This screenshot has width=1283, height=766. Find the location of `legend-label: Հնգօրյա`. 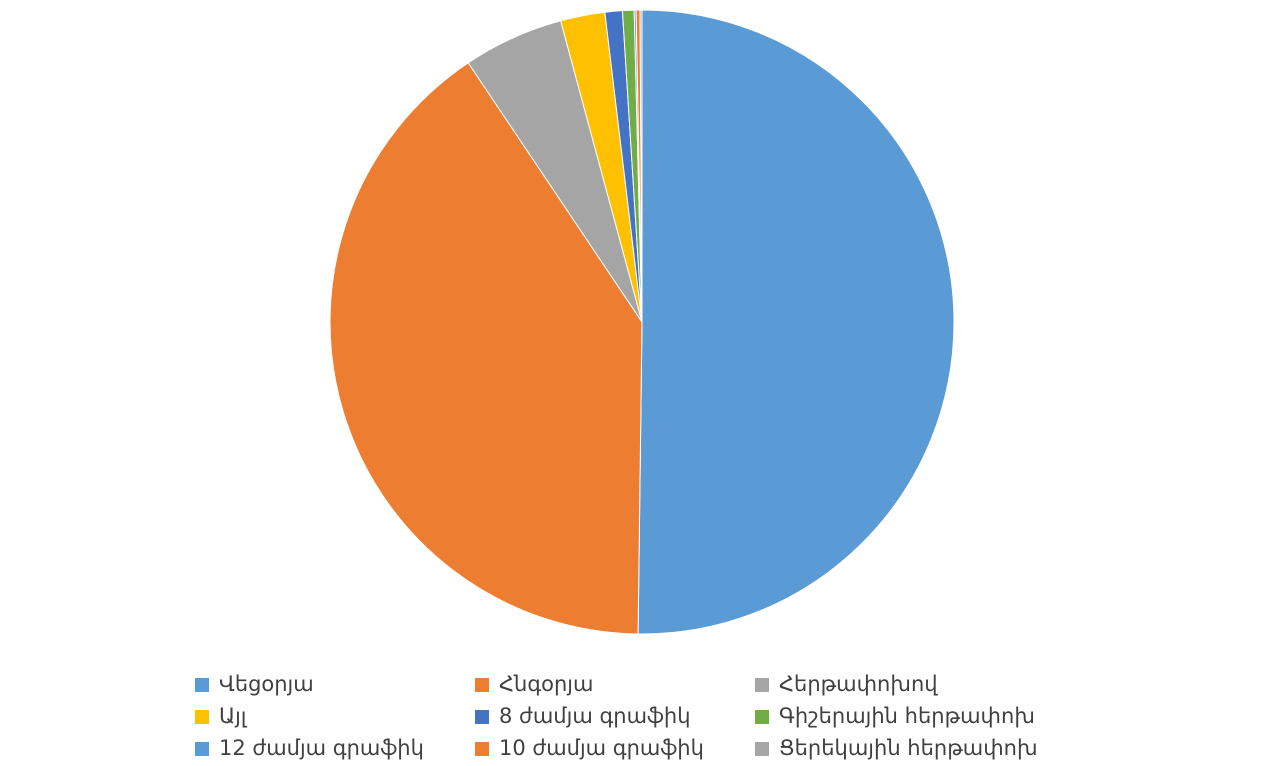

legend-label: Հնգօրյա is located at coordinates (546, 684).